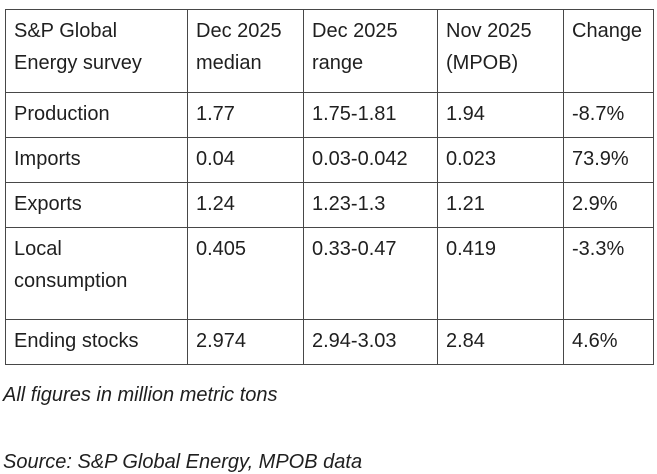  Describe the element at coordinates (96, 160) in the screenshot. I see `row-label: Imports` at that location.